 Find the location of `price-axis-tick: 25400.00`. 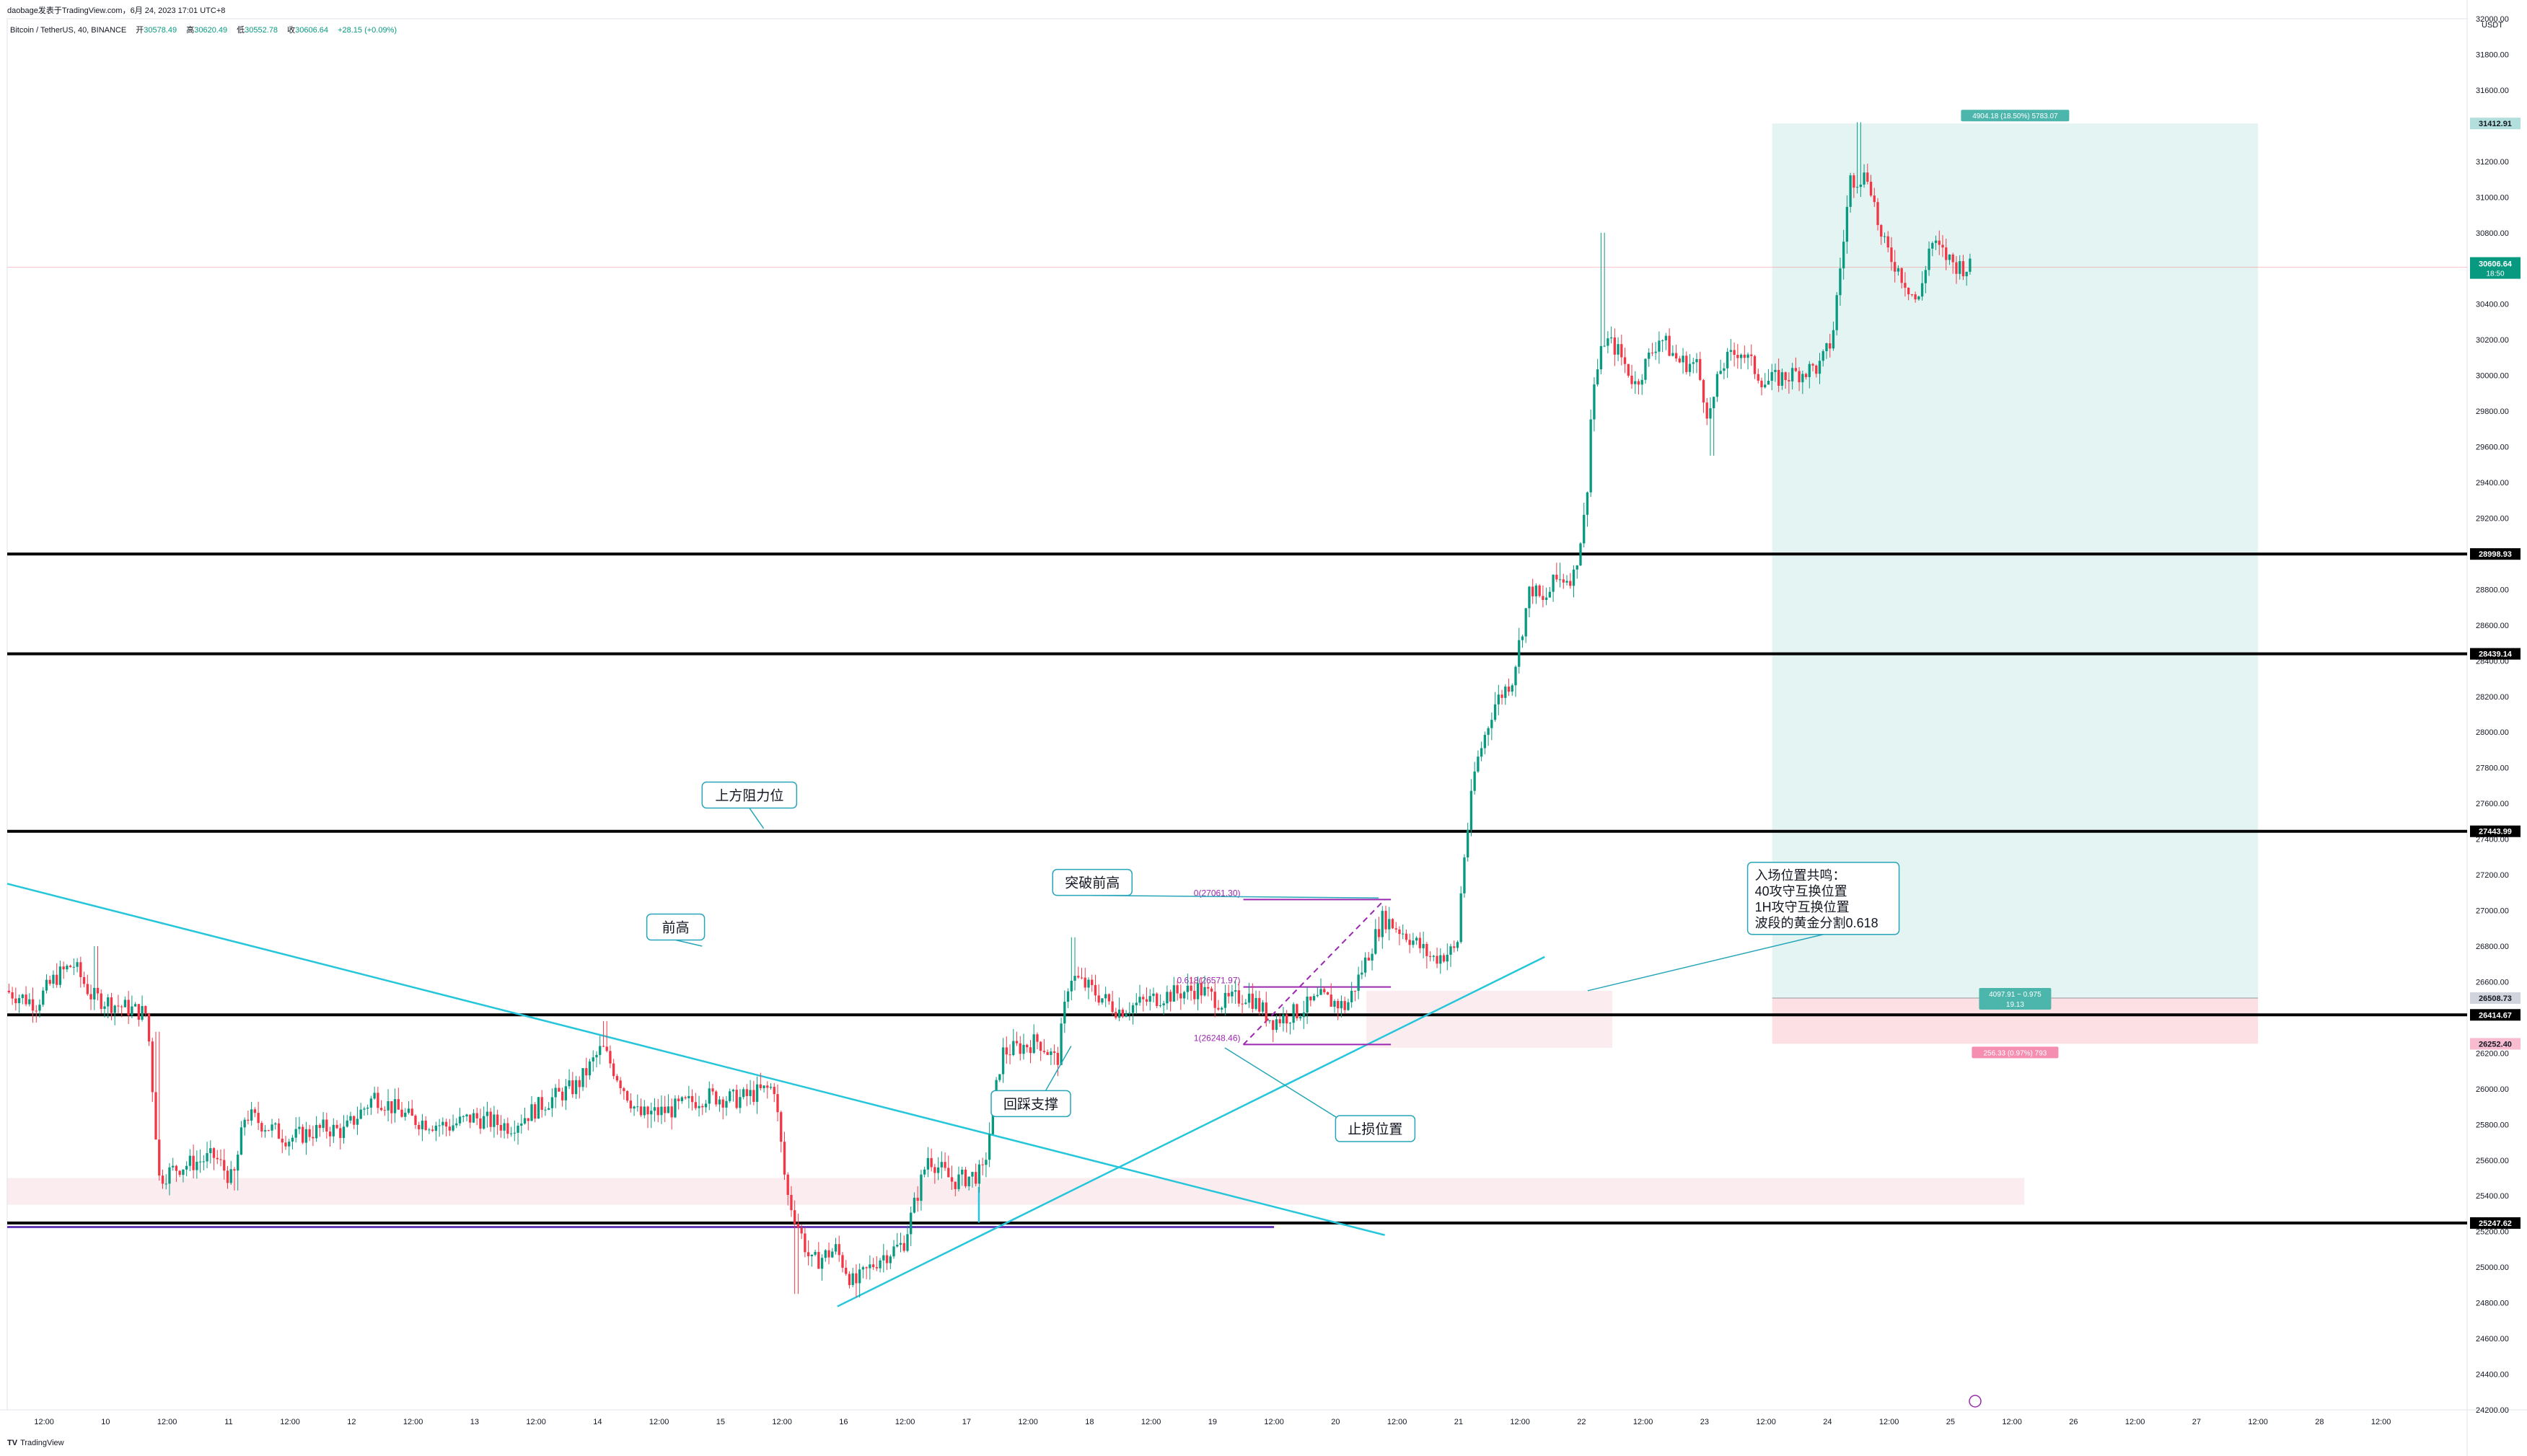

price-axis-tick: 25400.00 is located at coordinates (2492, 1196).